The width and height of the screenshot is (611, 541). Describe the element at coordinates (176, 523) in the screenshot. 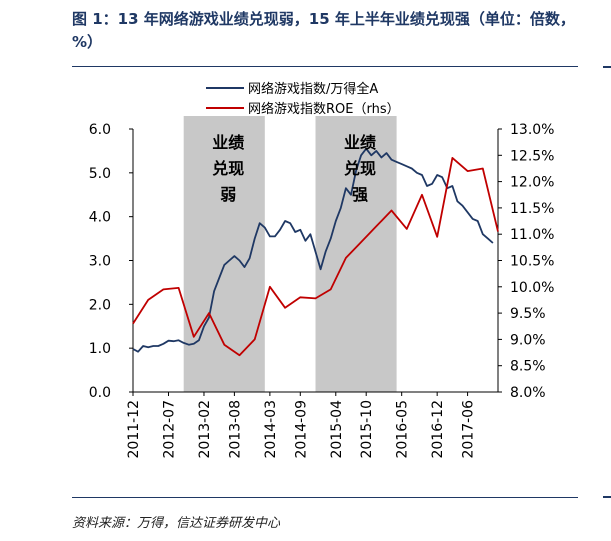

I see `source-note: 资料来源：万得，信达证券研发中心` at that location.